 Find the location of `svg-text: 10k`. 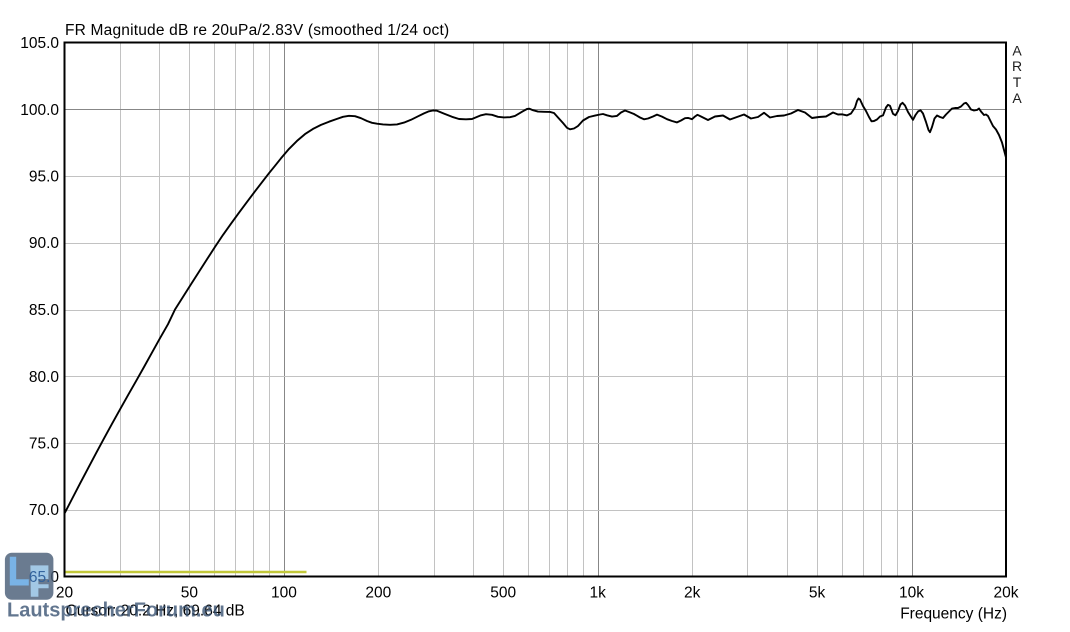

svg-text: 10k is located at coordinates (911, 593).